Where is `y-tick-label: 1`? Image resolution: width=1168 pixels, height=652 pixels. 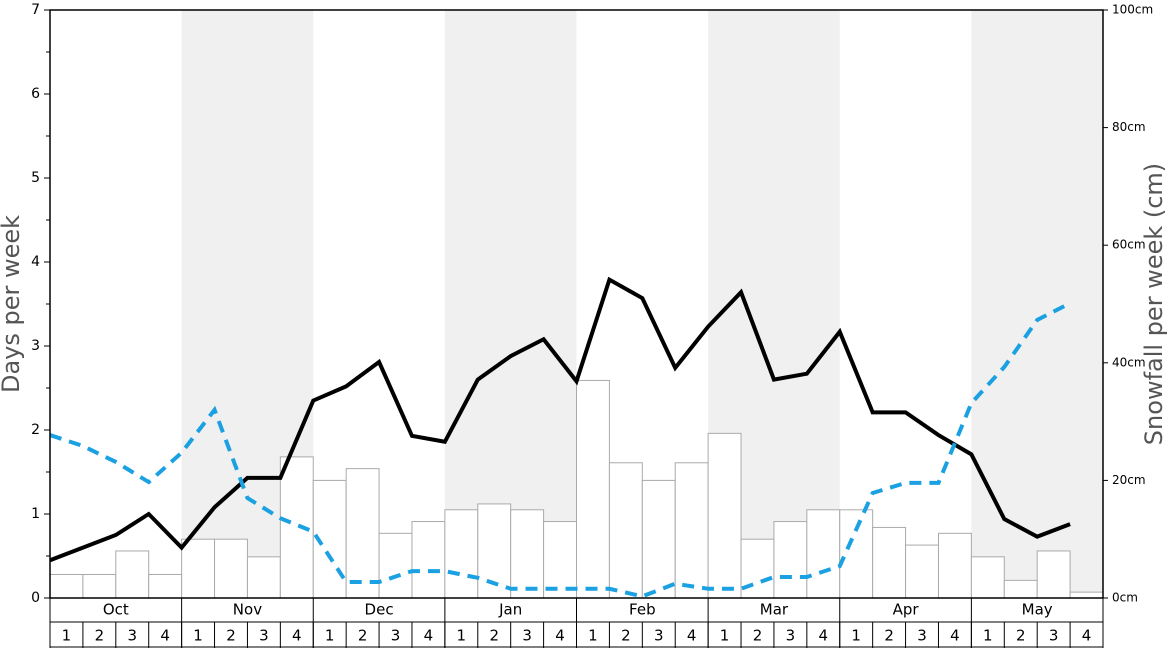
y-tick-label: 1 is located at coordinates (35, 514).